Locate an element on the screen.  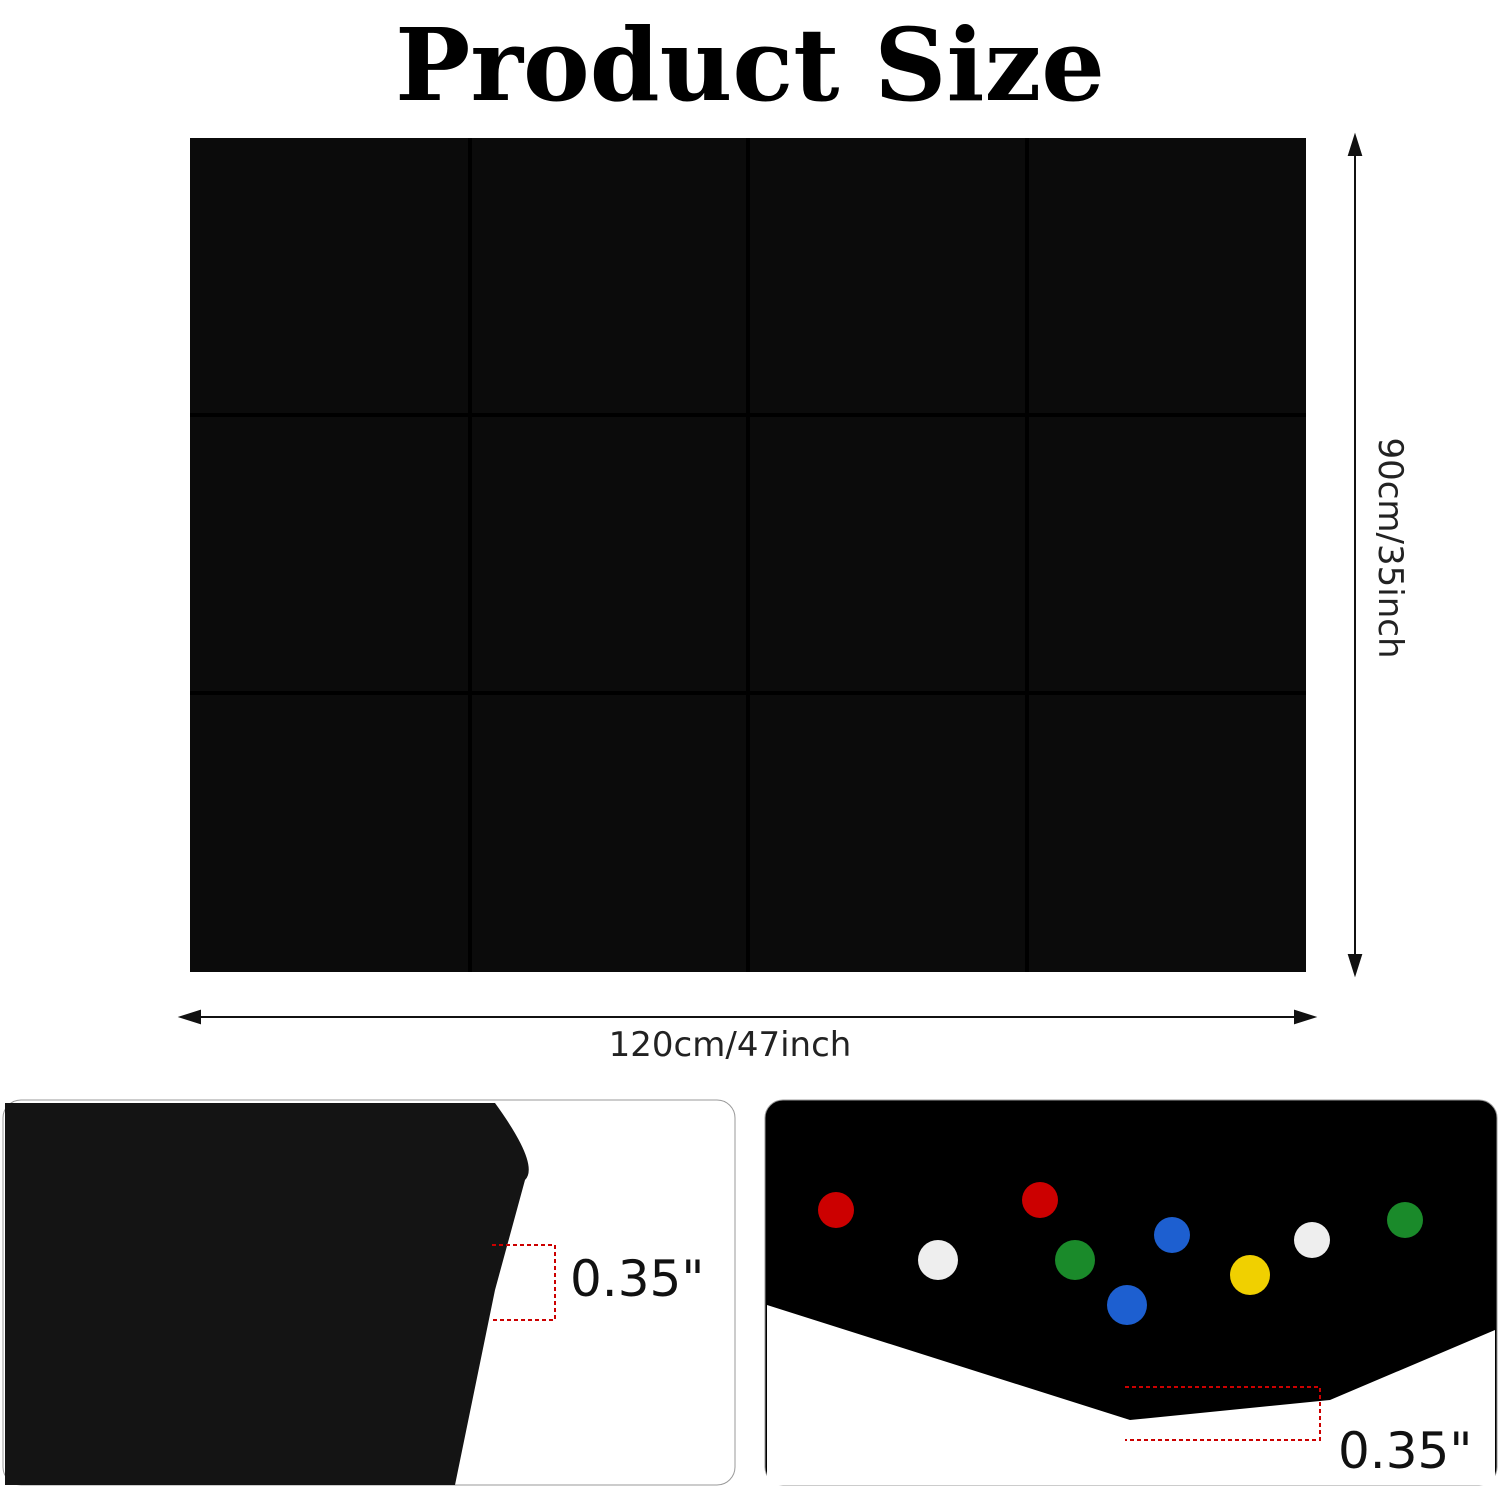
height-label: 90cm/35inch is located at coordinates (1390, 548).